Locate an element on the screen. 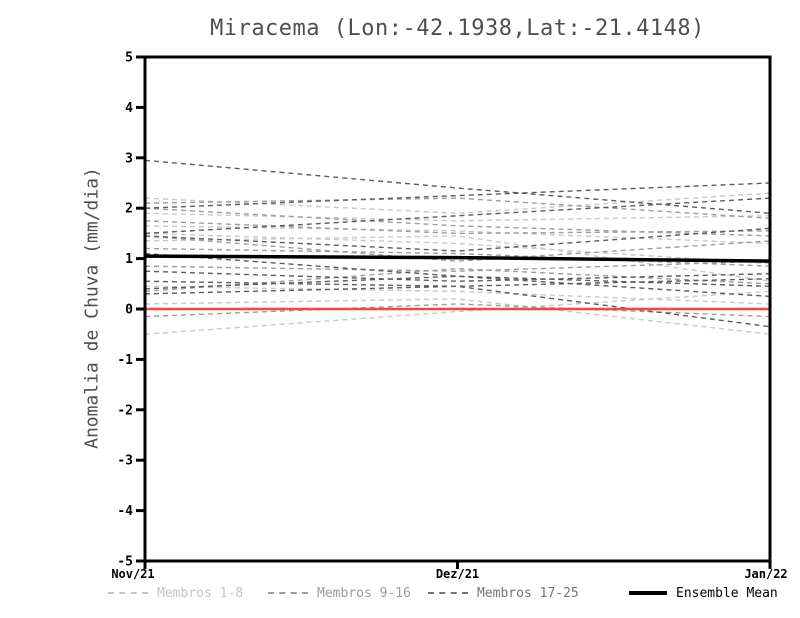  legend-label: Membros 17-25 is located at coordinates (528, 593).